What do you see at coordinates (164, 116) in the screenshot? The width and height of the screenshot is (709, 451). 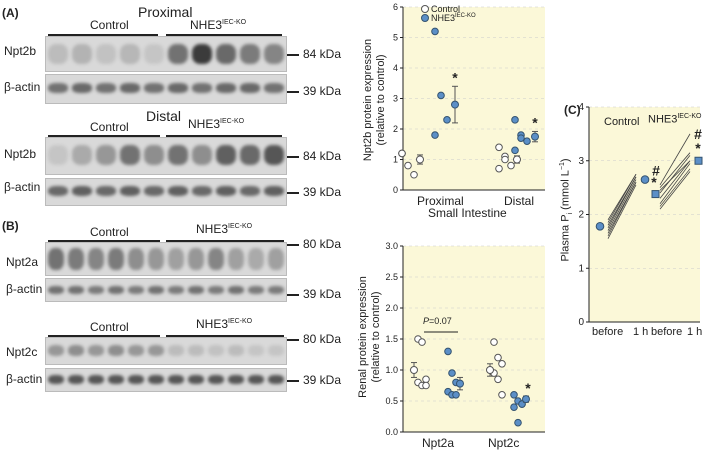 I see `distal-title: Distal` at bounding box center [164, 116].